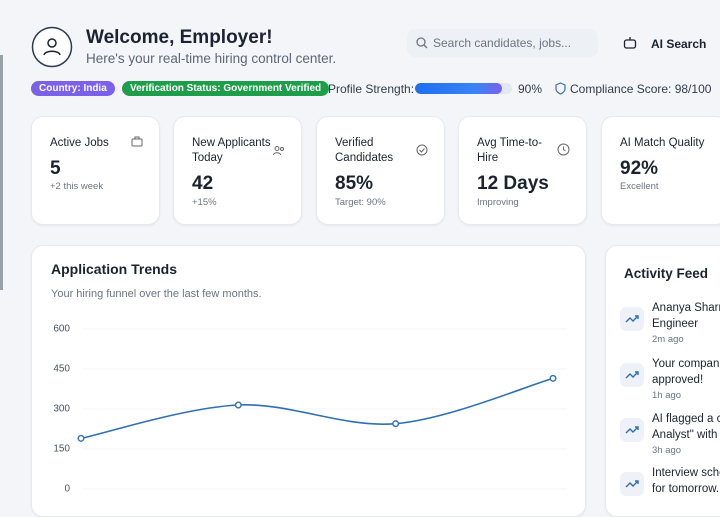  What do you see at coordinates (422, 43) in the screenshot?
I see `search-icon` at bounding box center [422, 43].